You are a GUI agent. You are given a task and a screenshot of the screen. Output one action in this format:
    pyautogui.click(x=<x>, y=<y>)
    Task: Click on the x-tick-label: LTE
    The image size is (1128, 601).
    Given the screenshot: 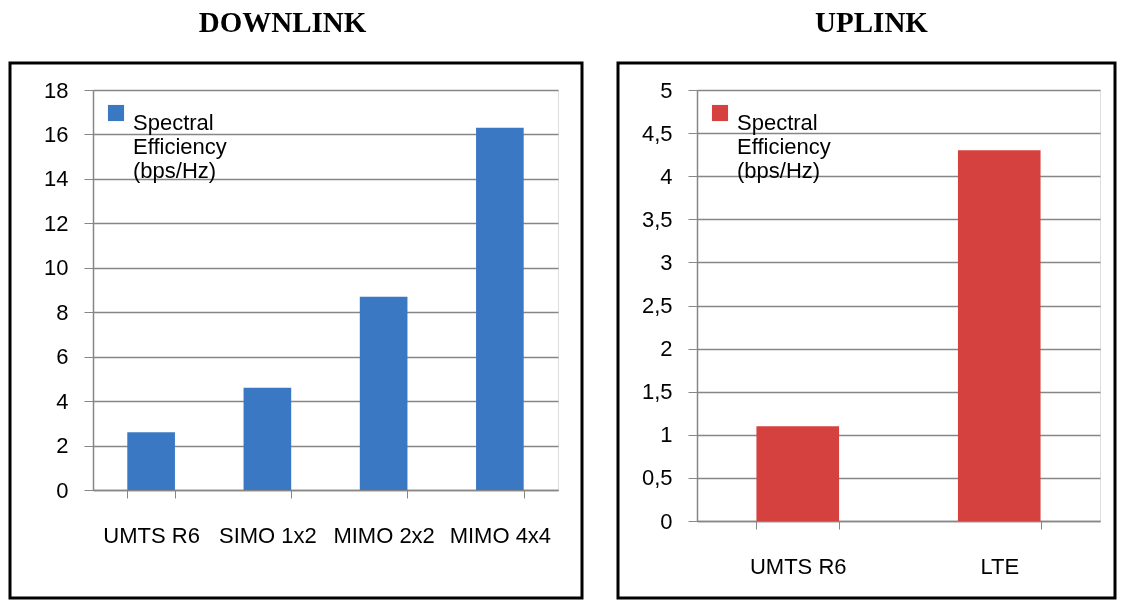 What is the action you would take?
    pyautogui.click(x=1000, y=566)
    